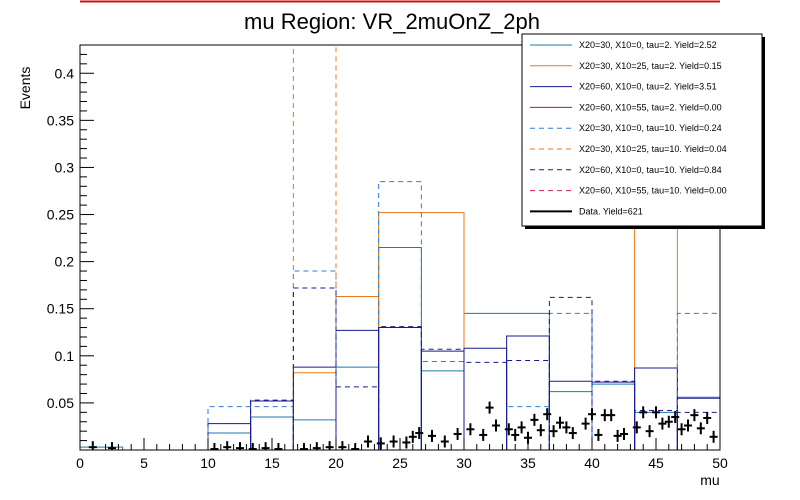  Describe the element at coordinates (650, 66) in the screenshot. I see `legend-entry-1: X20=30, X10=25, tau=2. Yield=0.15` at that location.